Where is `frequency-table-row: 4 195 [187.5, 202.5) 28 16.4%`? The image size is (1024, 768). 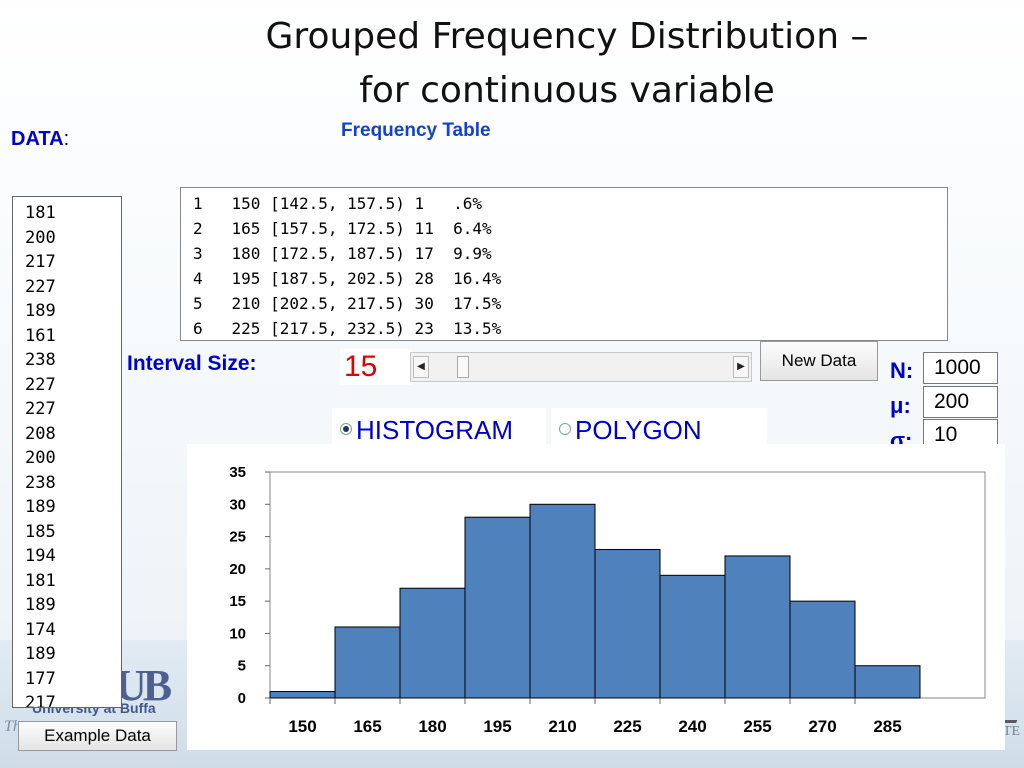
frequency-table-row: 4 195 [187.5, 202.5) 28 16.4% is located at coordinates (347, 278).